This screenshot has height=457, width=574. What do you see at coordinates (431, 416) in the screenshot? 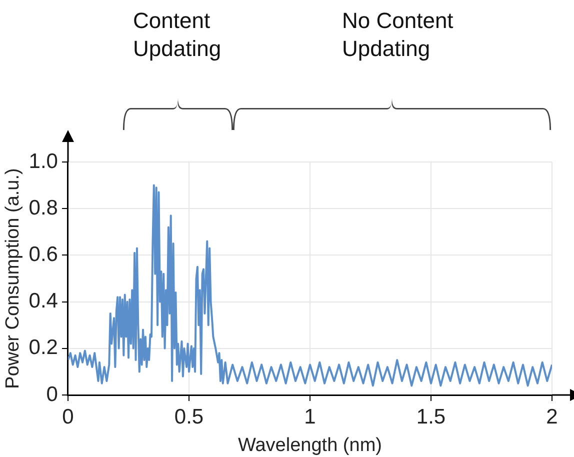
I see `x-tick-label: 1.5` at bounding box center [431, 416].